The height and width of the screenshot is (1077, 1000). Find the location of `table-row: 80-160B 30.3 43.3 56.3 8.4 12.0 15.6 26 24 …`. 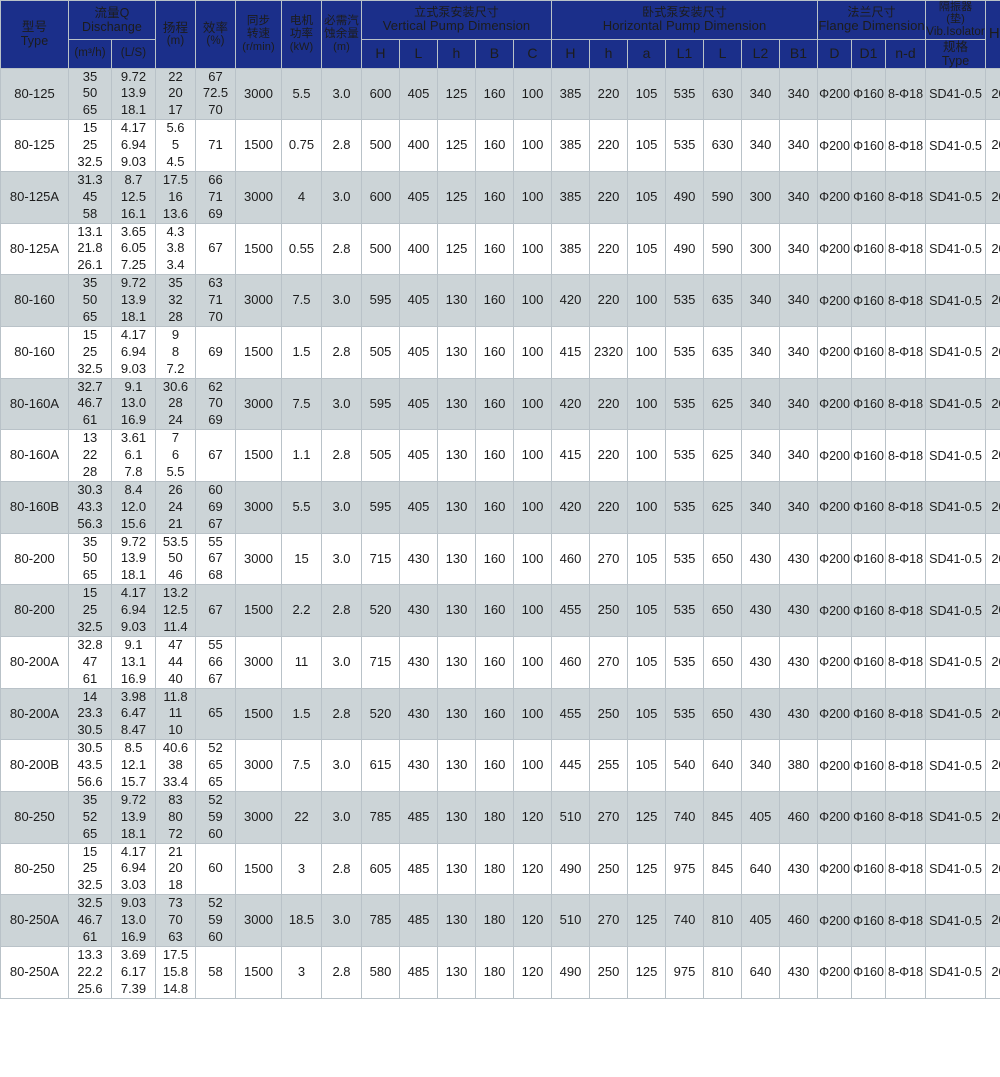

table-row: 80-160B 30.3 43.3 56.3 8.4 12.0 15.6 26 24 … is located at coordinates (500, 507).